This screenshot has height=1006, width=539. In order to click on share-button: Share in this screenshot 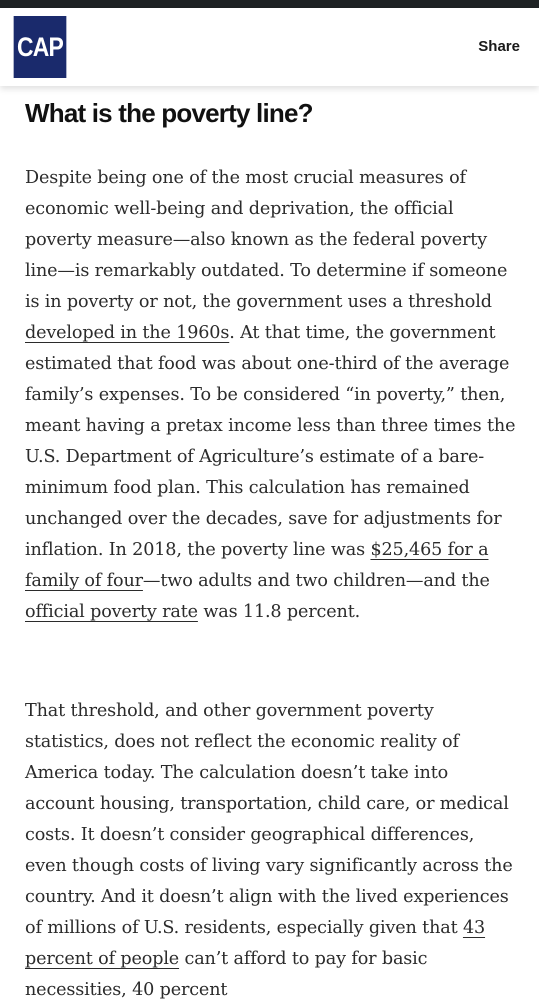, I will do `click(499, 46)`.